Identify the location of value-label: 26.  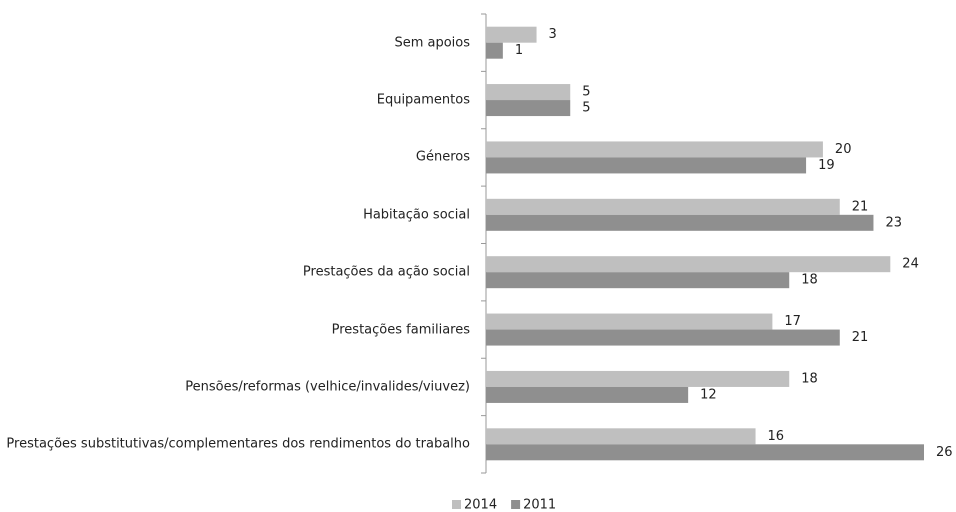
(944, 452).